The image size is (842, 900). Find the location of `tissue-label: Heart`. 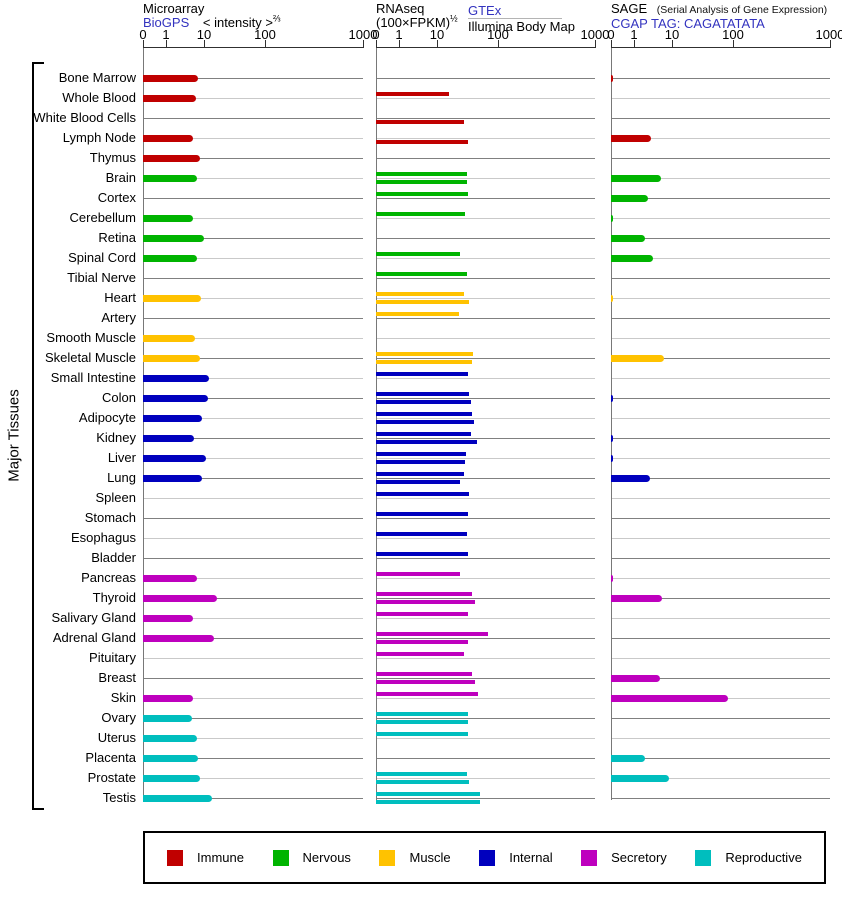

tissue-label: Heart is located at coordinates (120, 297).